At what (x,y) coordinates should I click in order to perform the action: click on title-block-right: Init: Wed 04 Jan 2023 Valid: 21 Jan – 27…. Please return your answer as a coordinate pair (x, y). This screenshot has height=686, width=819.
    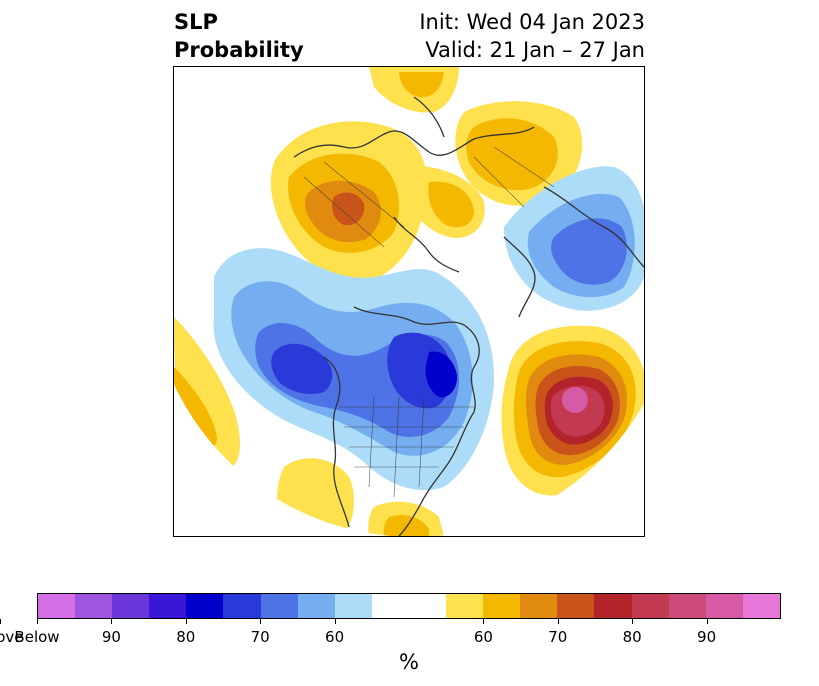
    Looking at the image, I should click on (532, 36).